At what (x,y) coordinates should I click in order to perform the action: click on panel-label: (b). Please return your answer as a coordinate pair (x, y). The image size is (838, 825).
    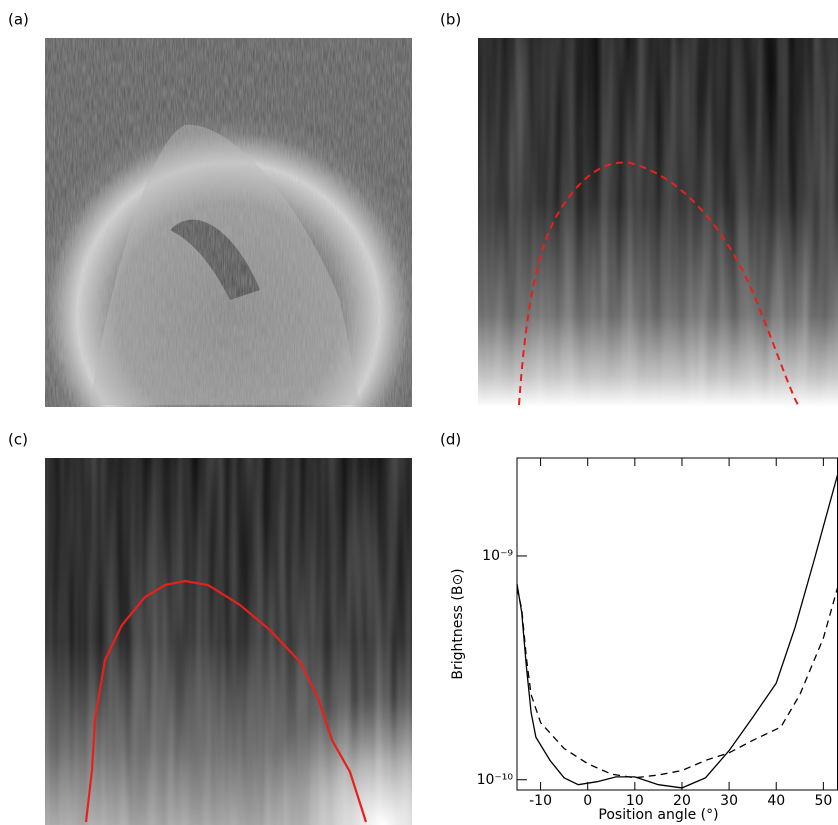
    Looking at the image, I should click on (450, 20).